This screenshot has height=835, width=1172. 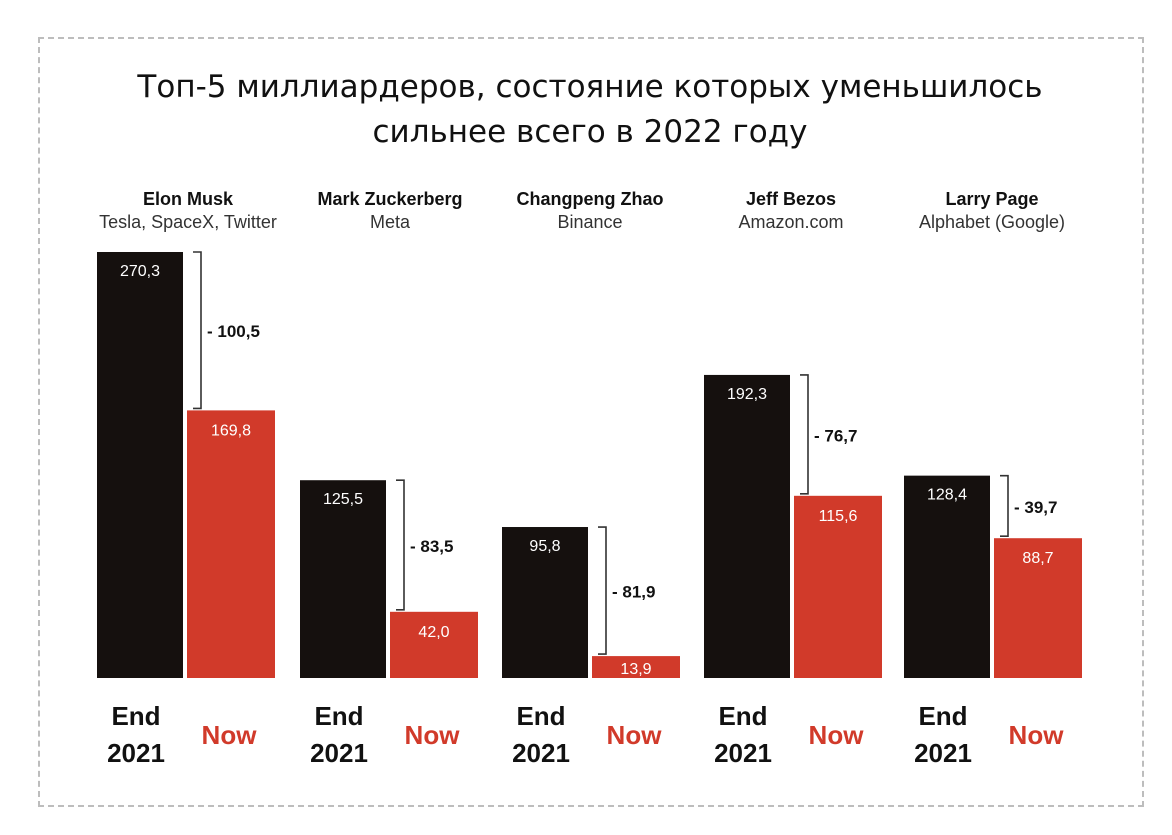 What do you see at coordinates (140, 271) in the screenshot?
I see `value-label-end-2021: 270,3` at bounding box center [140, 271].